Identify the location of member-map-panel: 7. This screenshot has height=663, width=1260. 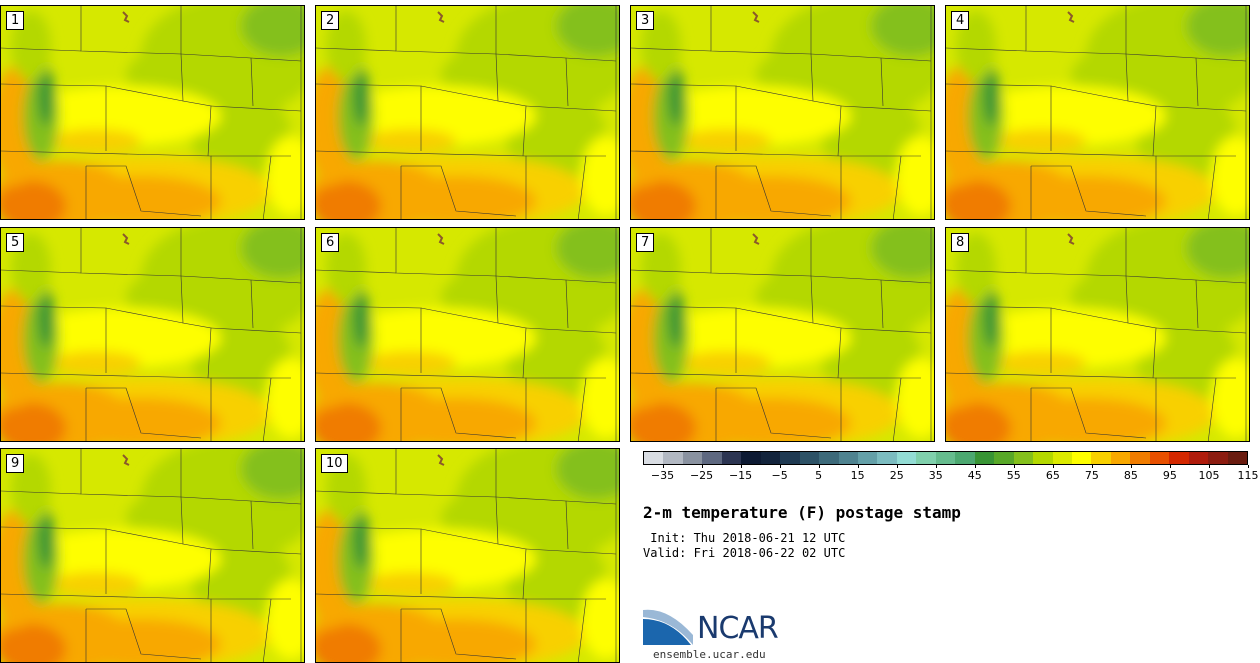
(782, 334).